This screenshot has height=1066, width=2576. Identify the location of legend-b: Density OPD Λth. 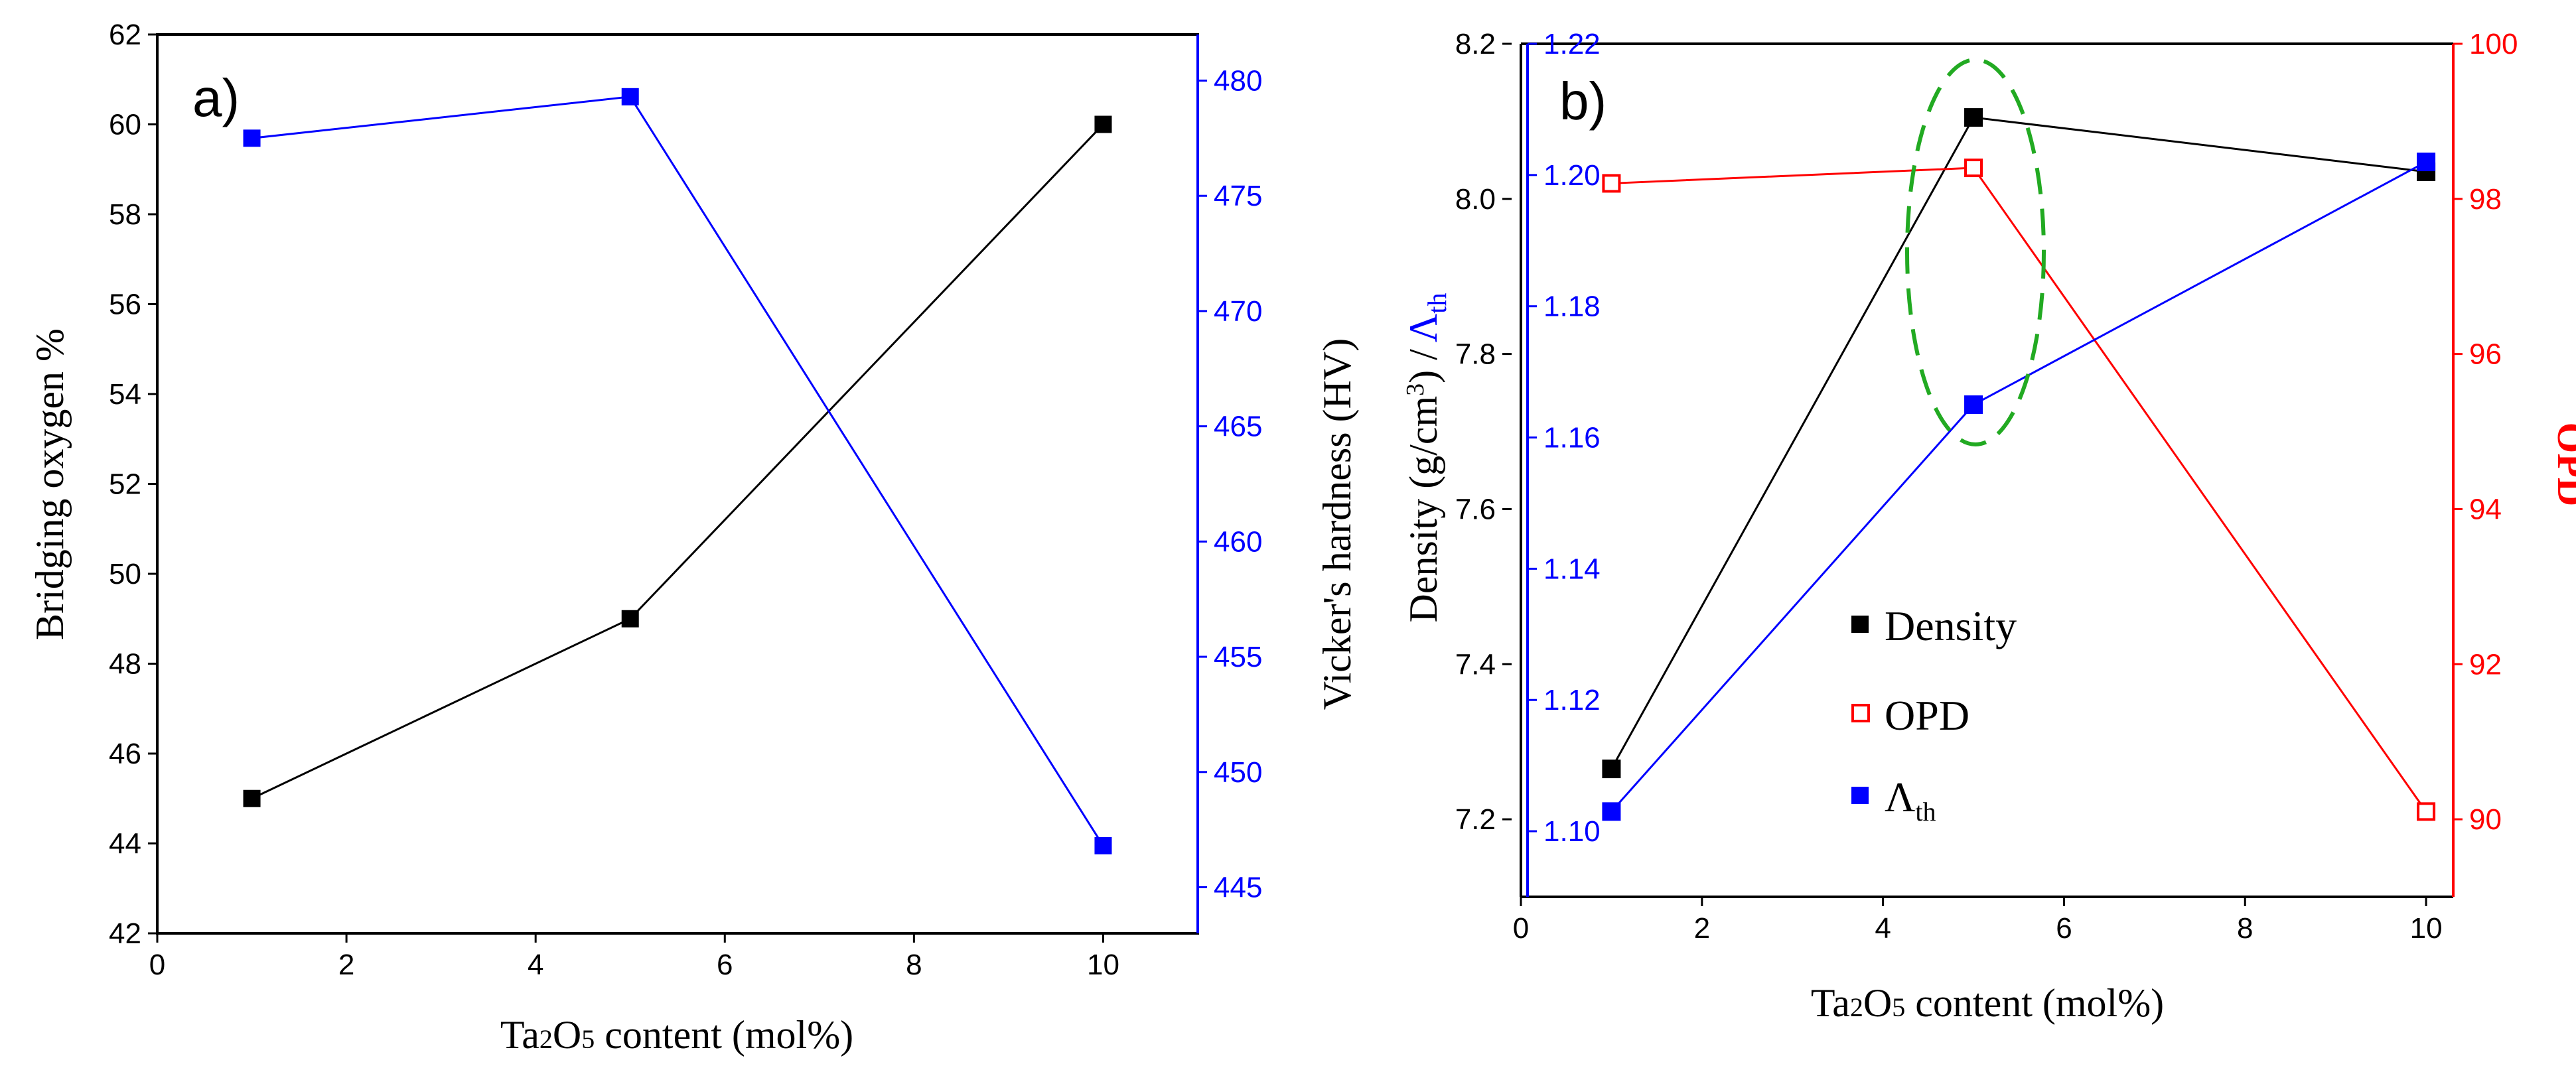
(1934, 714).